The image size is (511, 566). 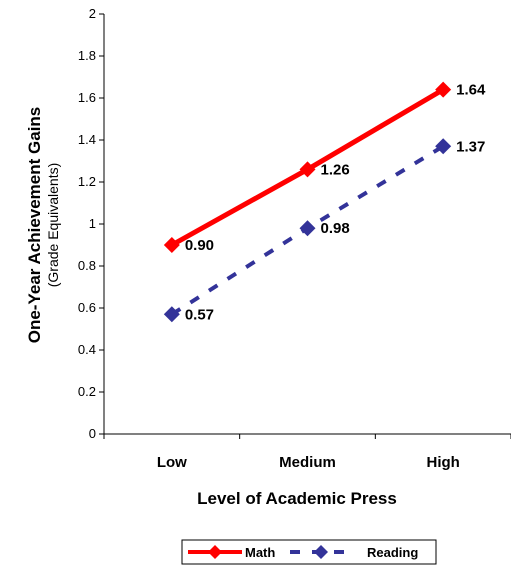 What do you see at coordinates (199, 245) in the screenshot?
I see `data-label-math: 0.90` at bounding box center [199, 245].